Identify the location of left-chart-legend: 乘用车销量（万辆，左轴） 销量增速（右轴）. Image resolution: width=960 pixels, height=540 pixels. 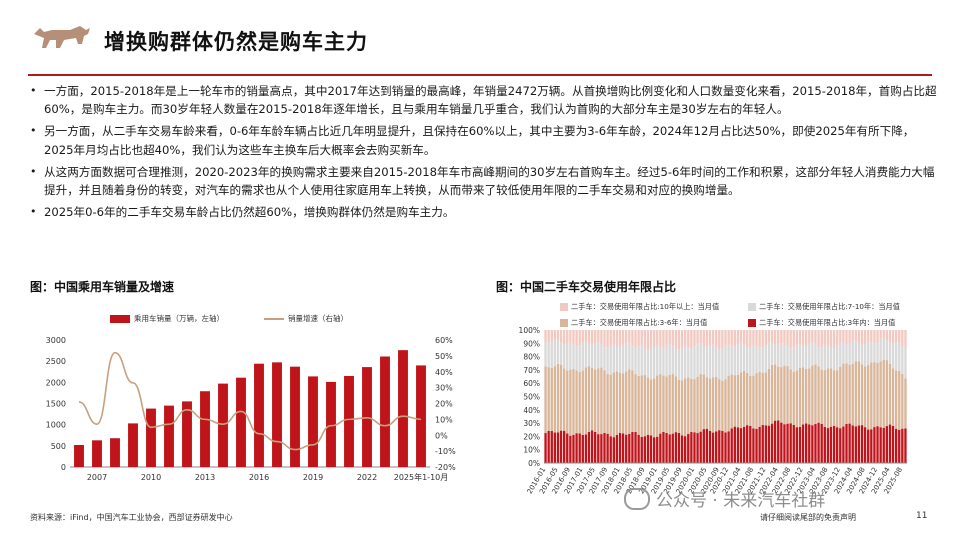
(229, 318).